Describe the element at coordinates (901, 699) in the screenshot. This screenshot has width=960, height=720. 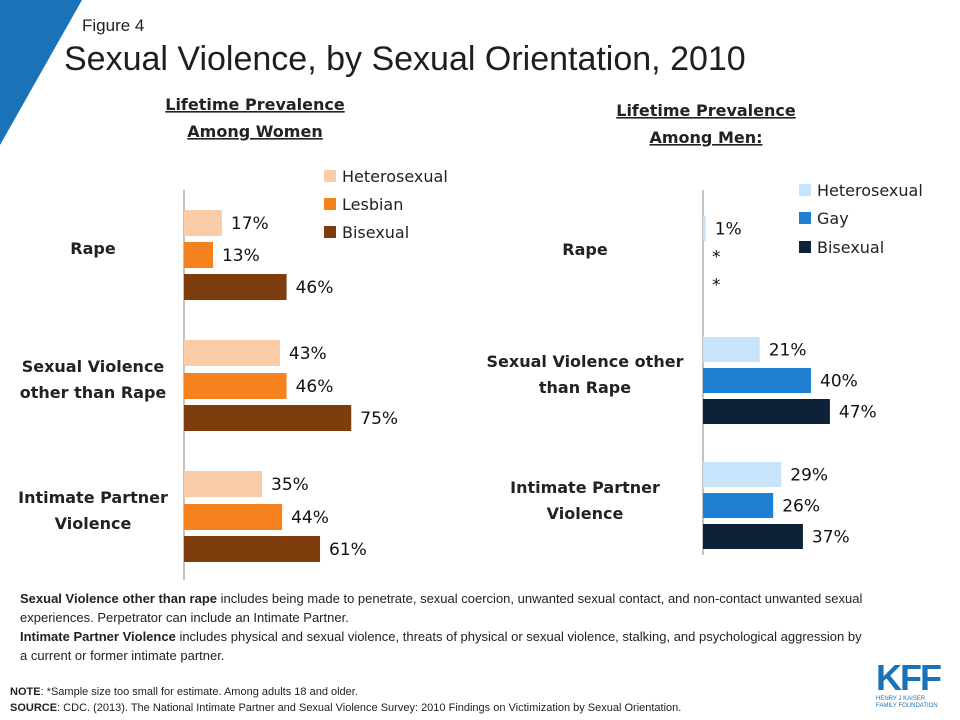
I see `kff-logo-line1: HENRY J KAISER` at that location.